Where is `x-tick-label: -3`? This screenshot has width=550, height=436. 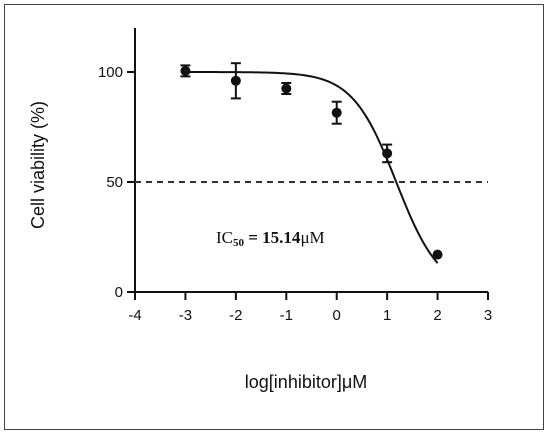
x-tick-label: -3 is located at coordinates (185, 315).